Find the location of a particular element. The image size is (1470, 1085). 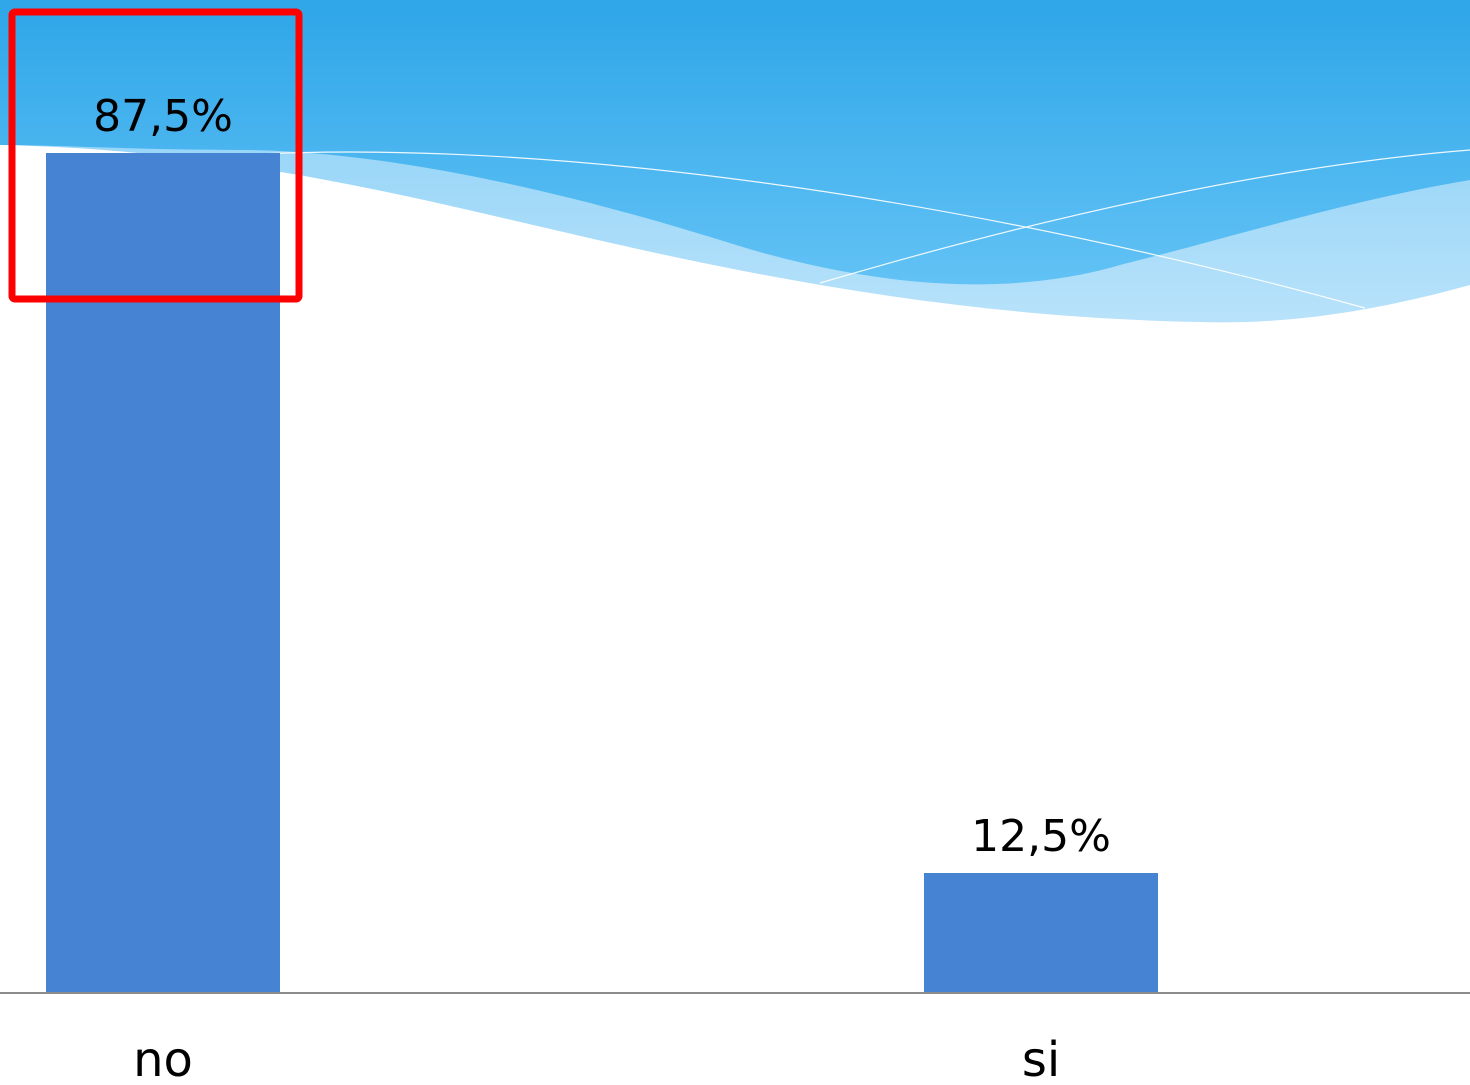

category-label-no: no is located at coordinates (163, 1056).